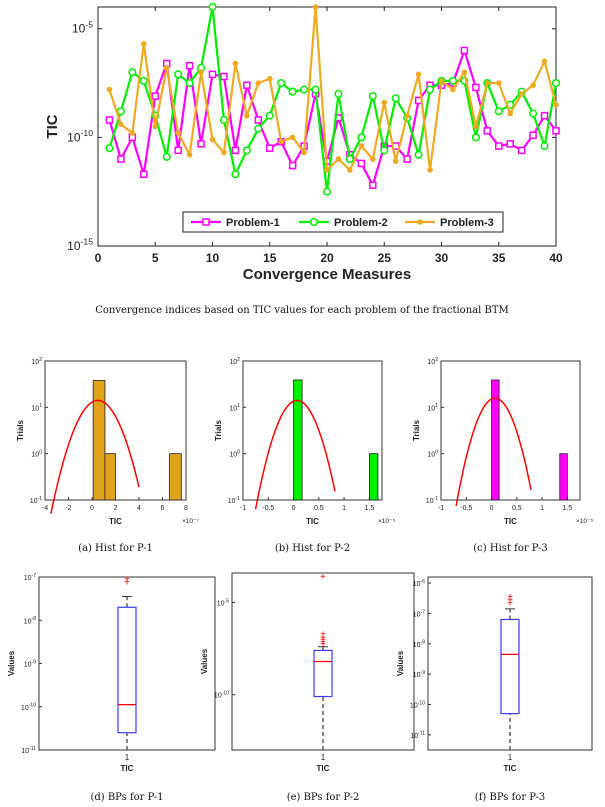 The width and height of the screenshot is (605, 807). I want to click on y-tick-label: 10⁻⁵, so click(223, 602).